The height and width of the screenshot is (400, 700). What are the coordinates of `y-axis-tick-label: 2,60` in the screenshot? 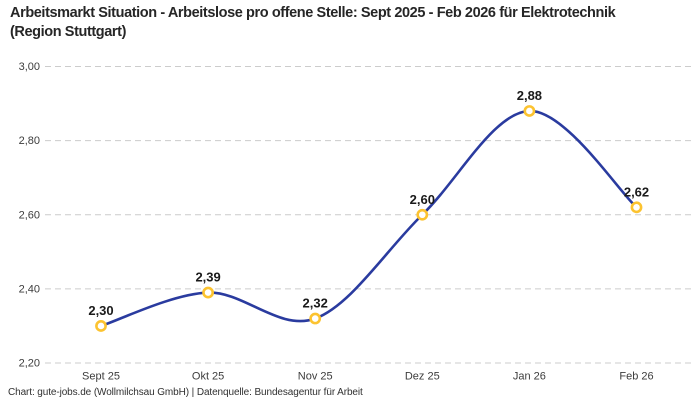 It's located at (29, 215).